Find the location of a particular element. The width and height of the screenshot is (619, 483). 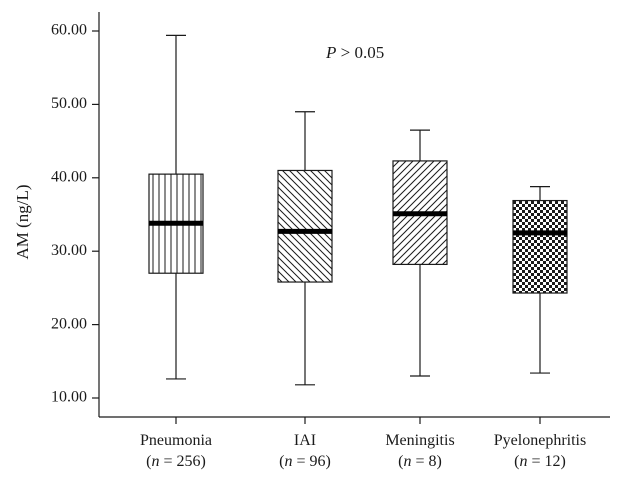

x-sample-size-label: (n = 256) is located at coordinates (176, 461).